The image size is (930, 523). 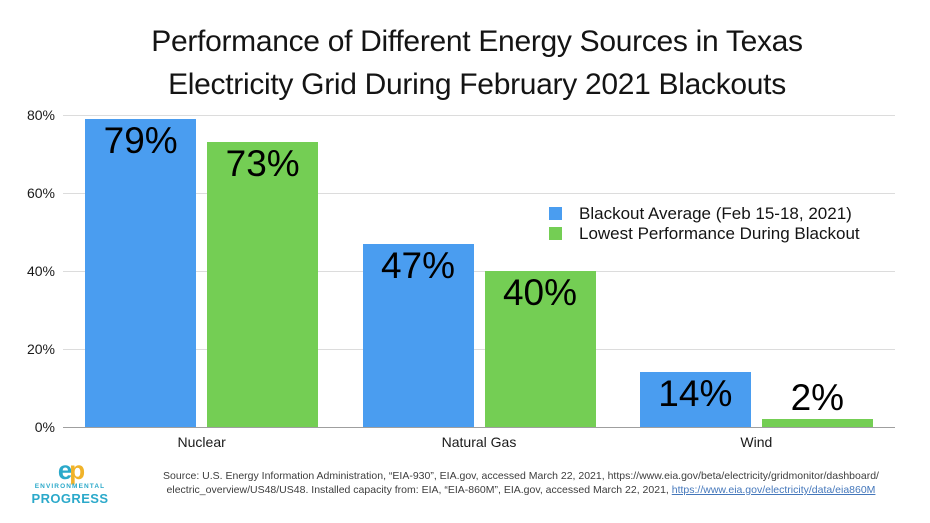 What do you see at coordinates (418, 265) in the screenshot?
I see `bar-value-label: 47%` at bounding box center [418, 265].